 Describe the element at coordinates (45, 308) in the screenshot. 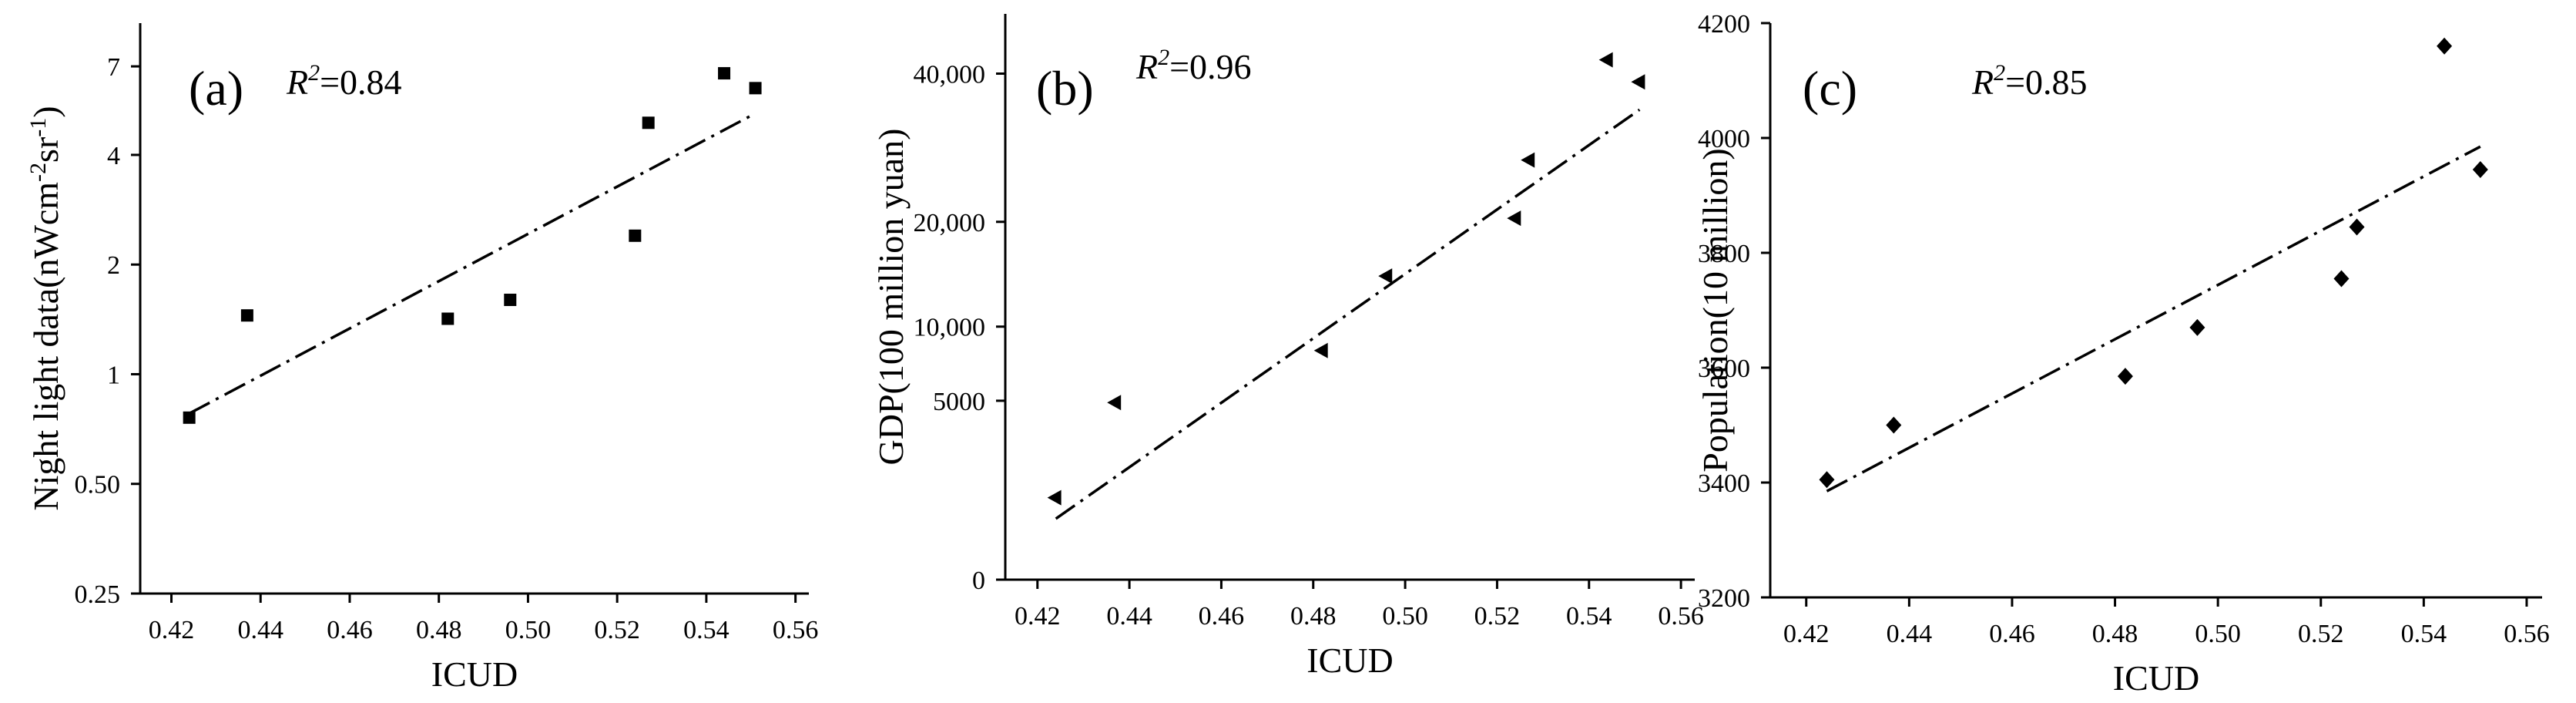

I see `y-axis-title: Night light data(nWcm-2sr-1)` at that location.